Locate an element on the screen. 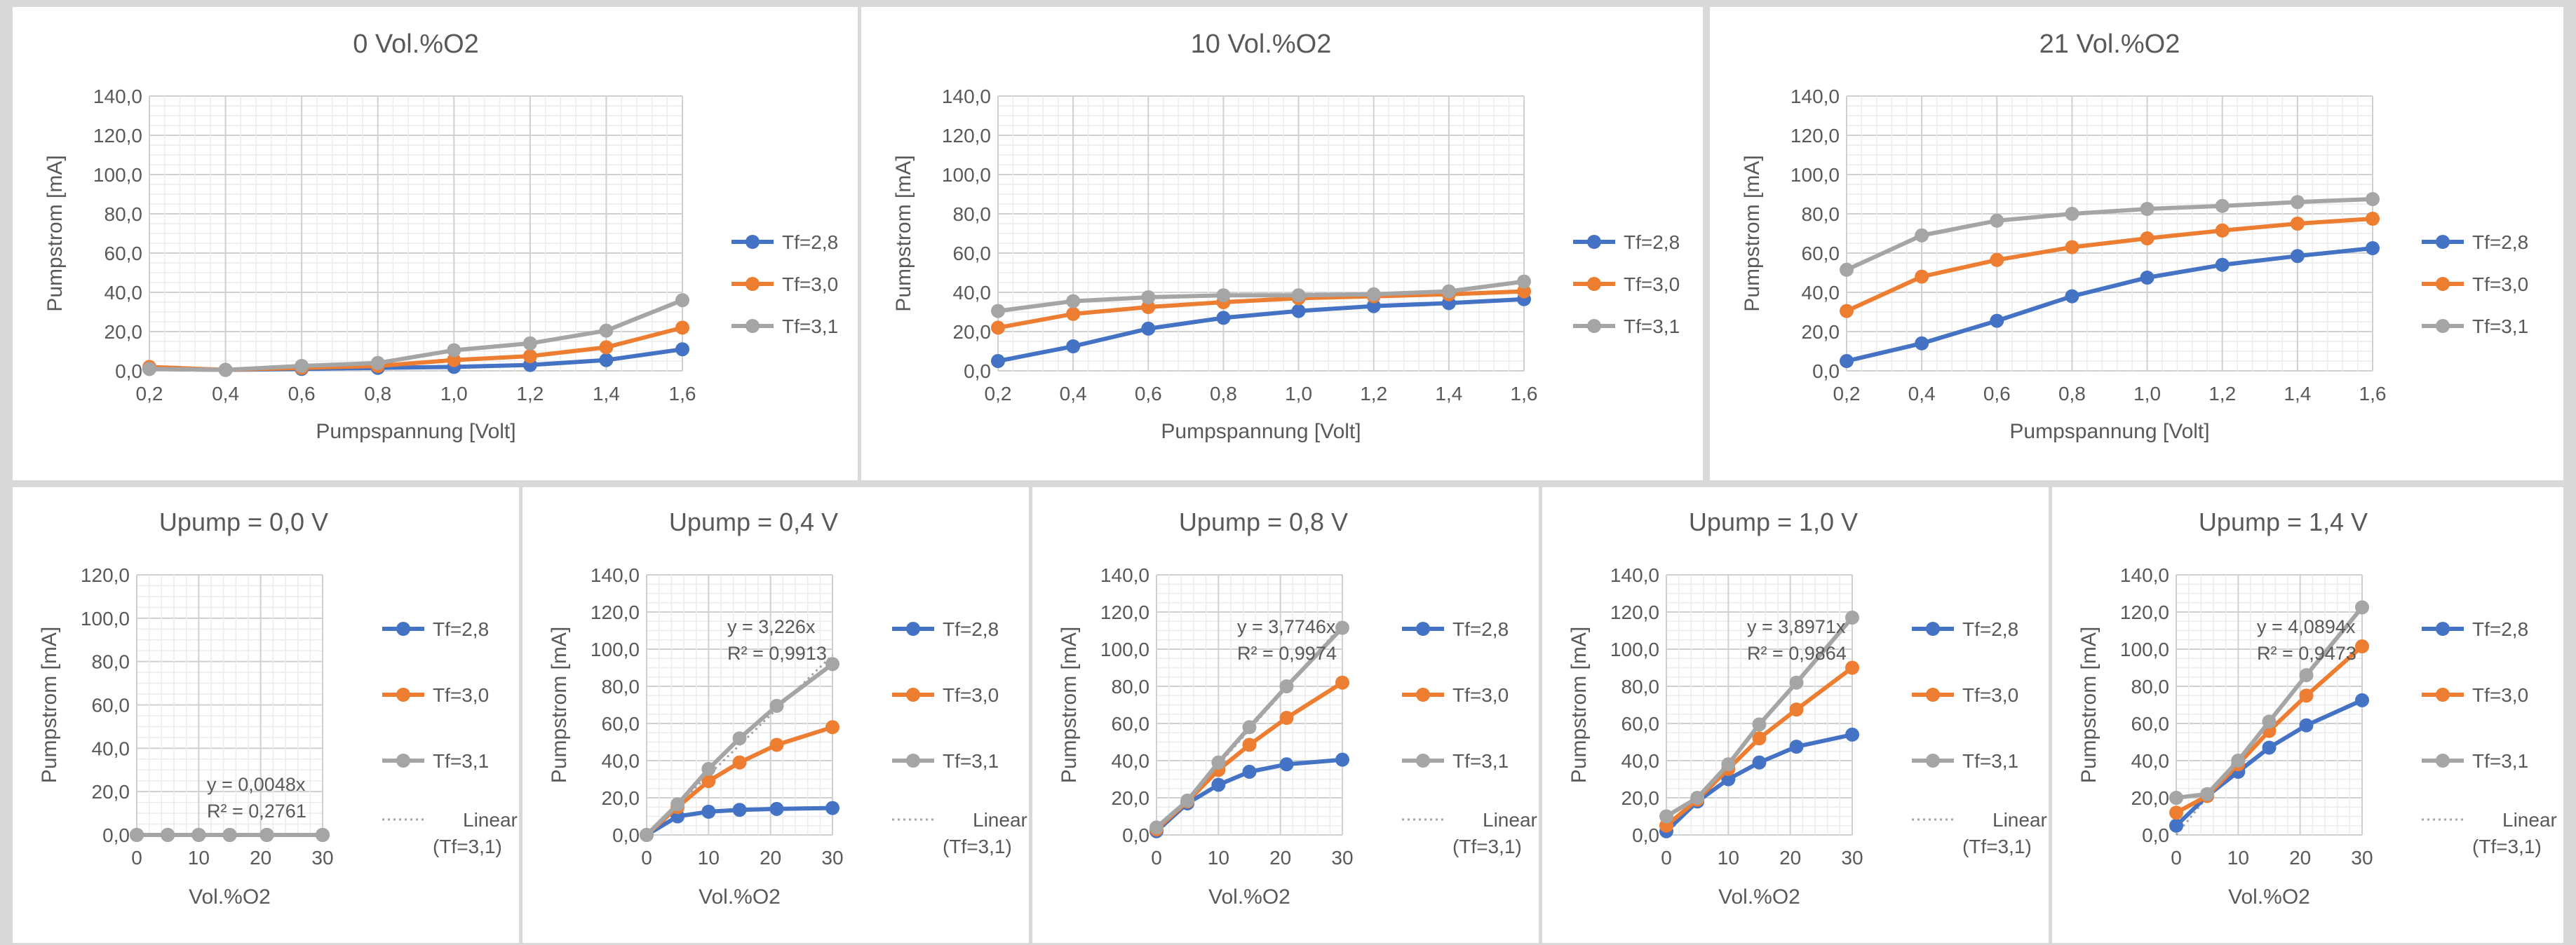 Image resolution: width=2576 pixels, height=945 pixels. x-tick-label: 0,6 is located at coordinates (1997, 394).